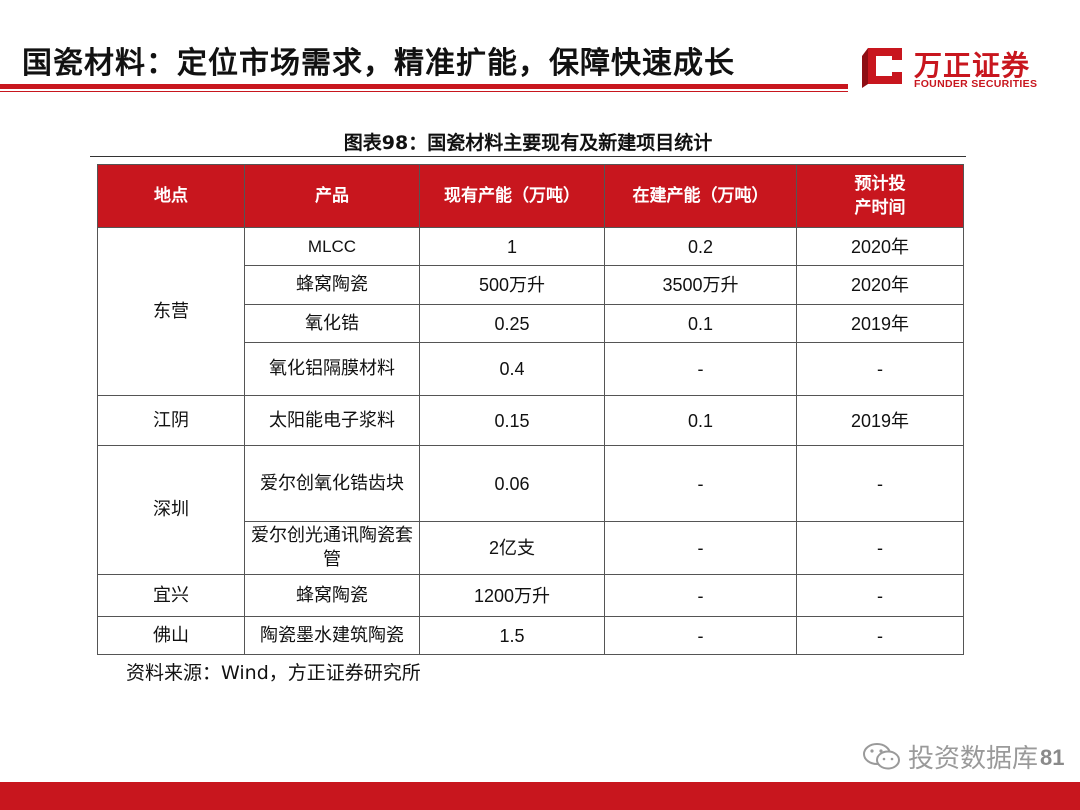 Image resolution: width=1080 pixels, height=810 pixels. Describe the element at coordinates (332, 635) in the screenshot. I see `product-cell: 陶瓷墨水建筑陶瓷` at that location.